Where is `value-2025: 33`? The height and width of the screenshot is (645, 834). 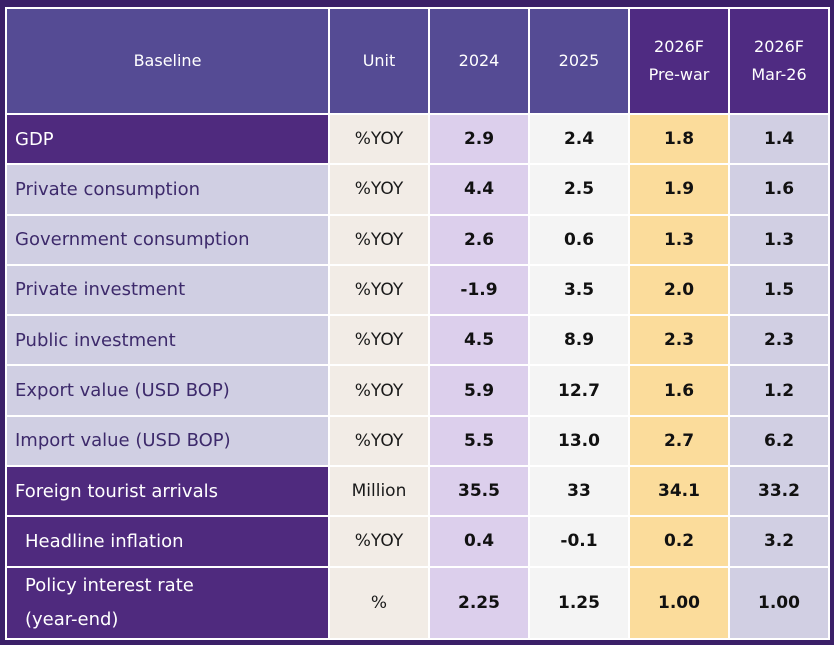 value-2025: 33 is located at coordinates (579, 491).